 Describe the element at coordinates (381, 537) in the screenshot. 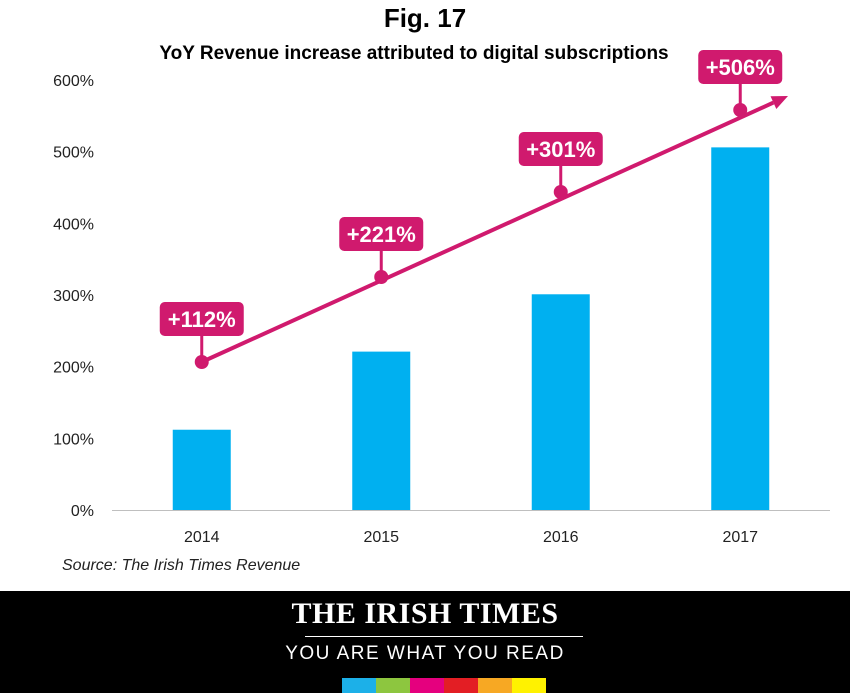

I see `x-tick-label: 2015` at that location.